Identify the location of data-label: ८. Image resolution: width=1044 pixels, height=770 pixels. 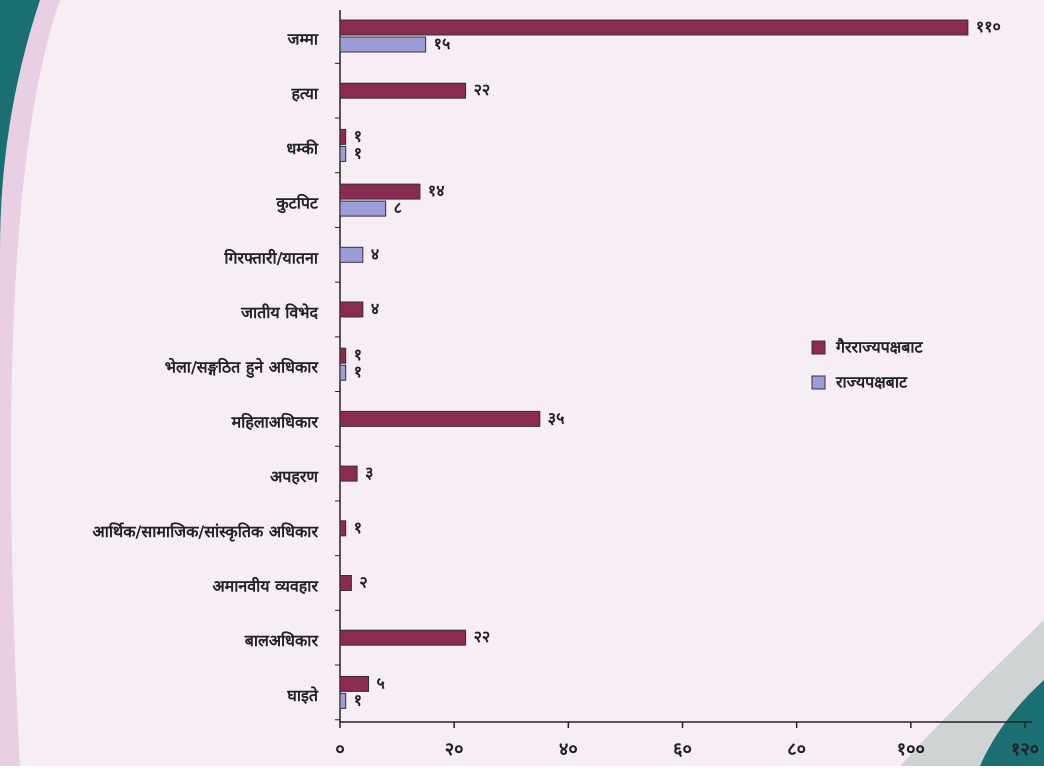
(398, 207).